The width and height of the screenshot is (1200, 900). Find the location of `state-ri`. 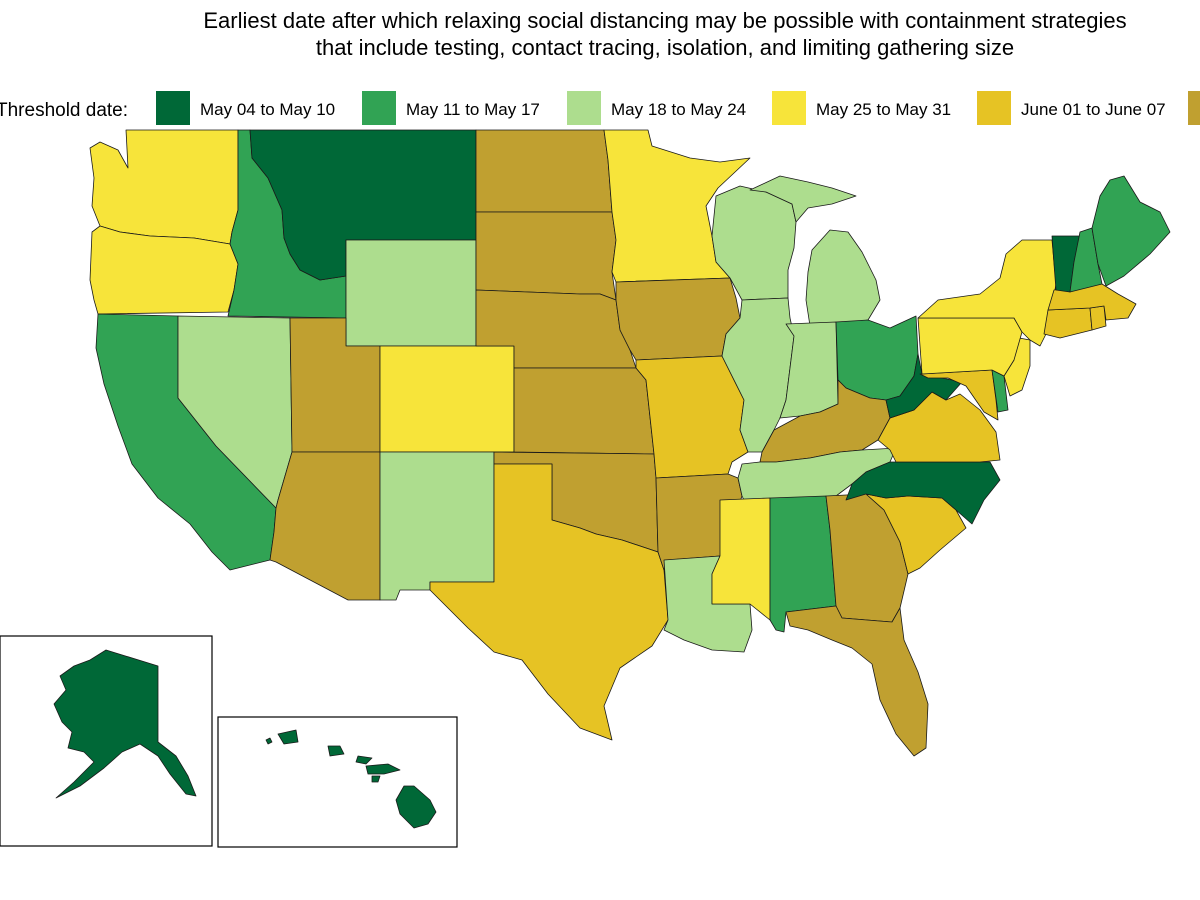

state-ri is located at coordinates (1098, 318).